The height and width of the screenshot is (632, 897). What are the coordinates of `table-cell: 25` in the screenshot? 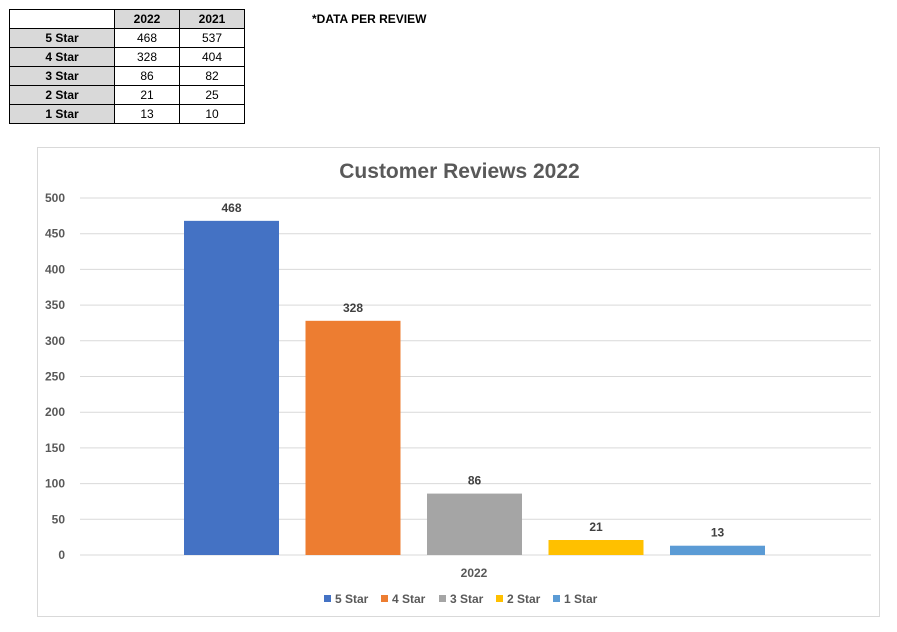 It's located at (212, 95).